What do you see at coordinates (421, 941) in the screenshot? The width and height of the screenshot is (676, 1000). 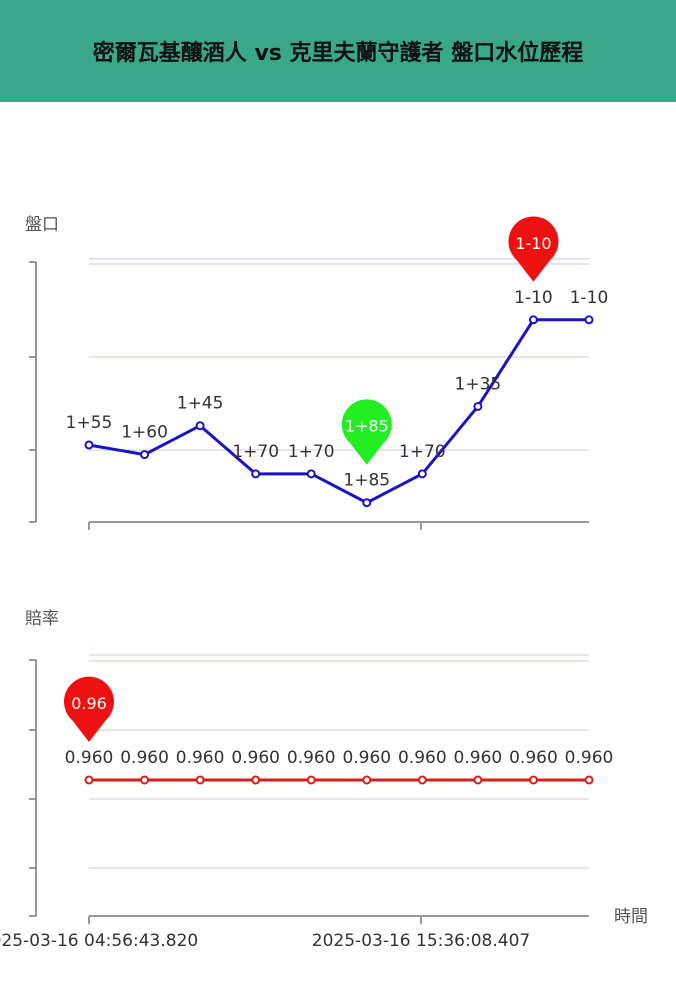 I see `x-tick-label: 2025-03-16 15:36:08.407` at bounding box center [421, 941].